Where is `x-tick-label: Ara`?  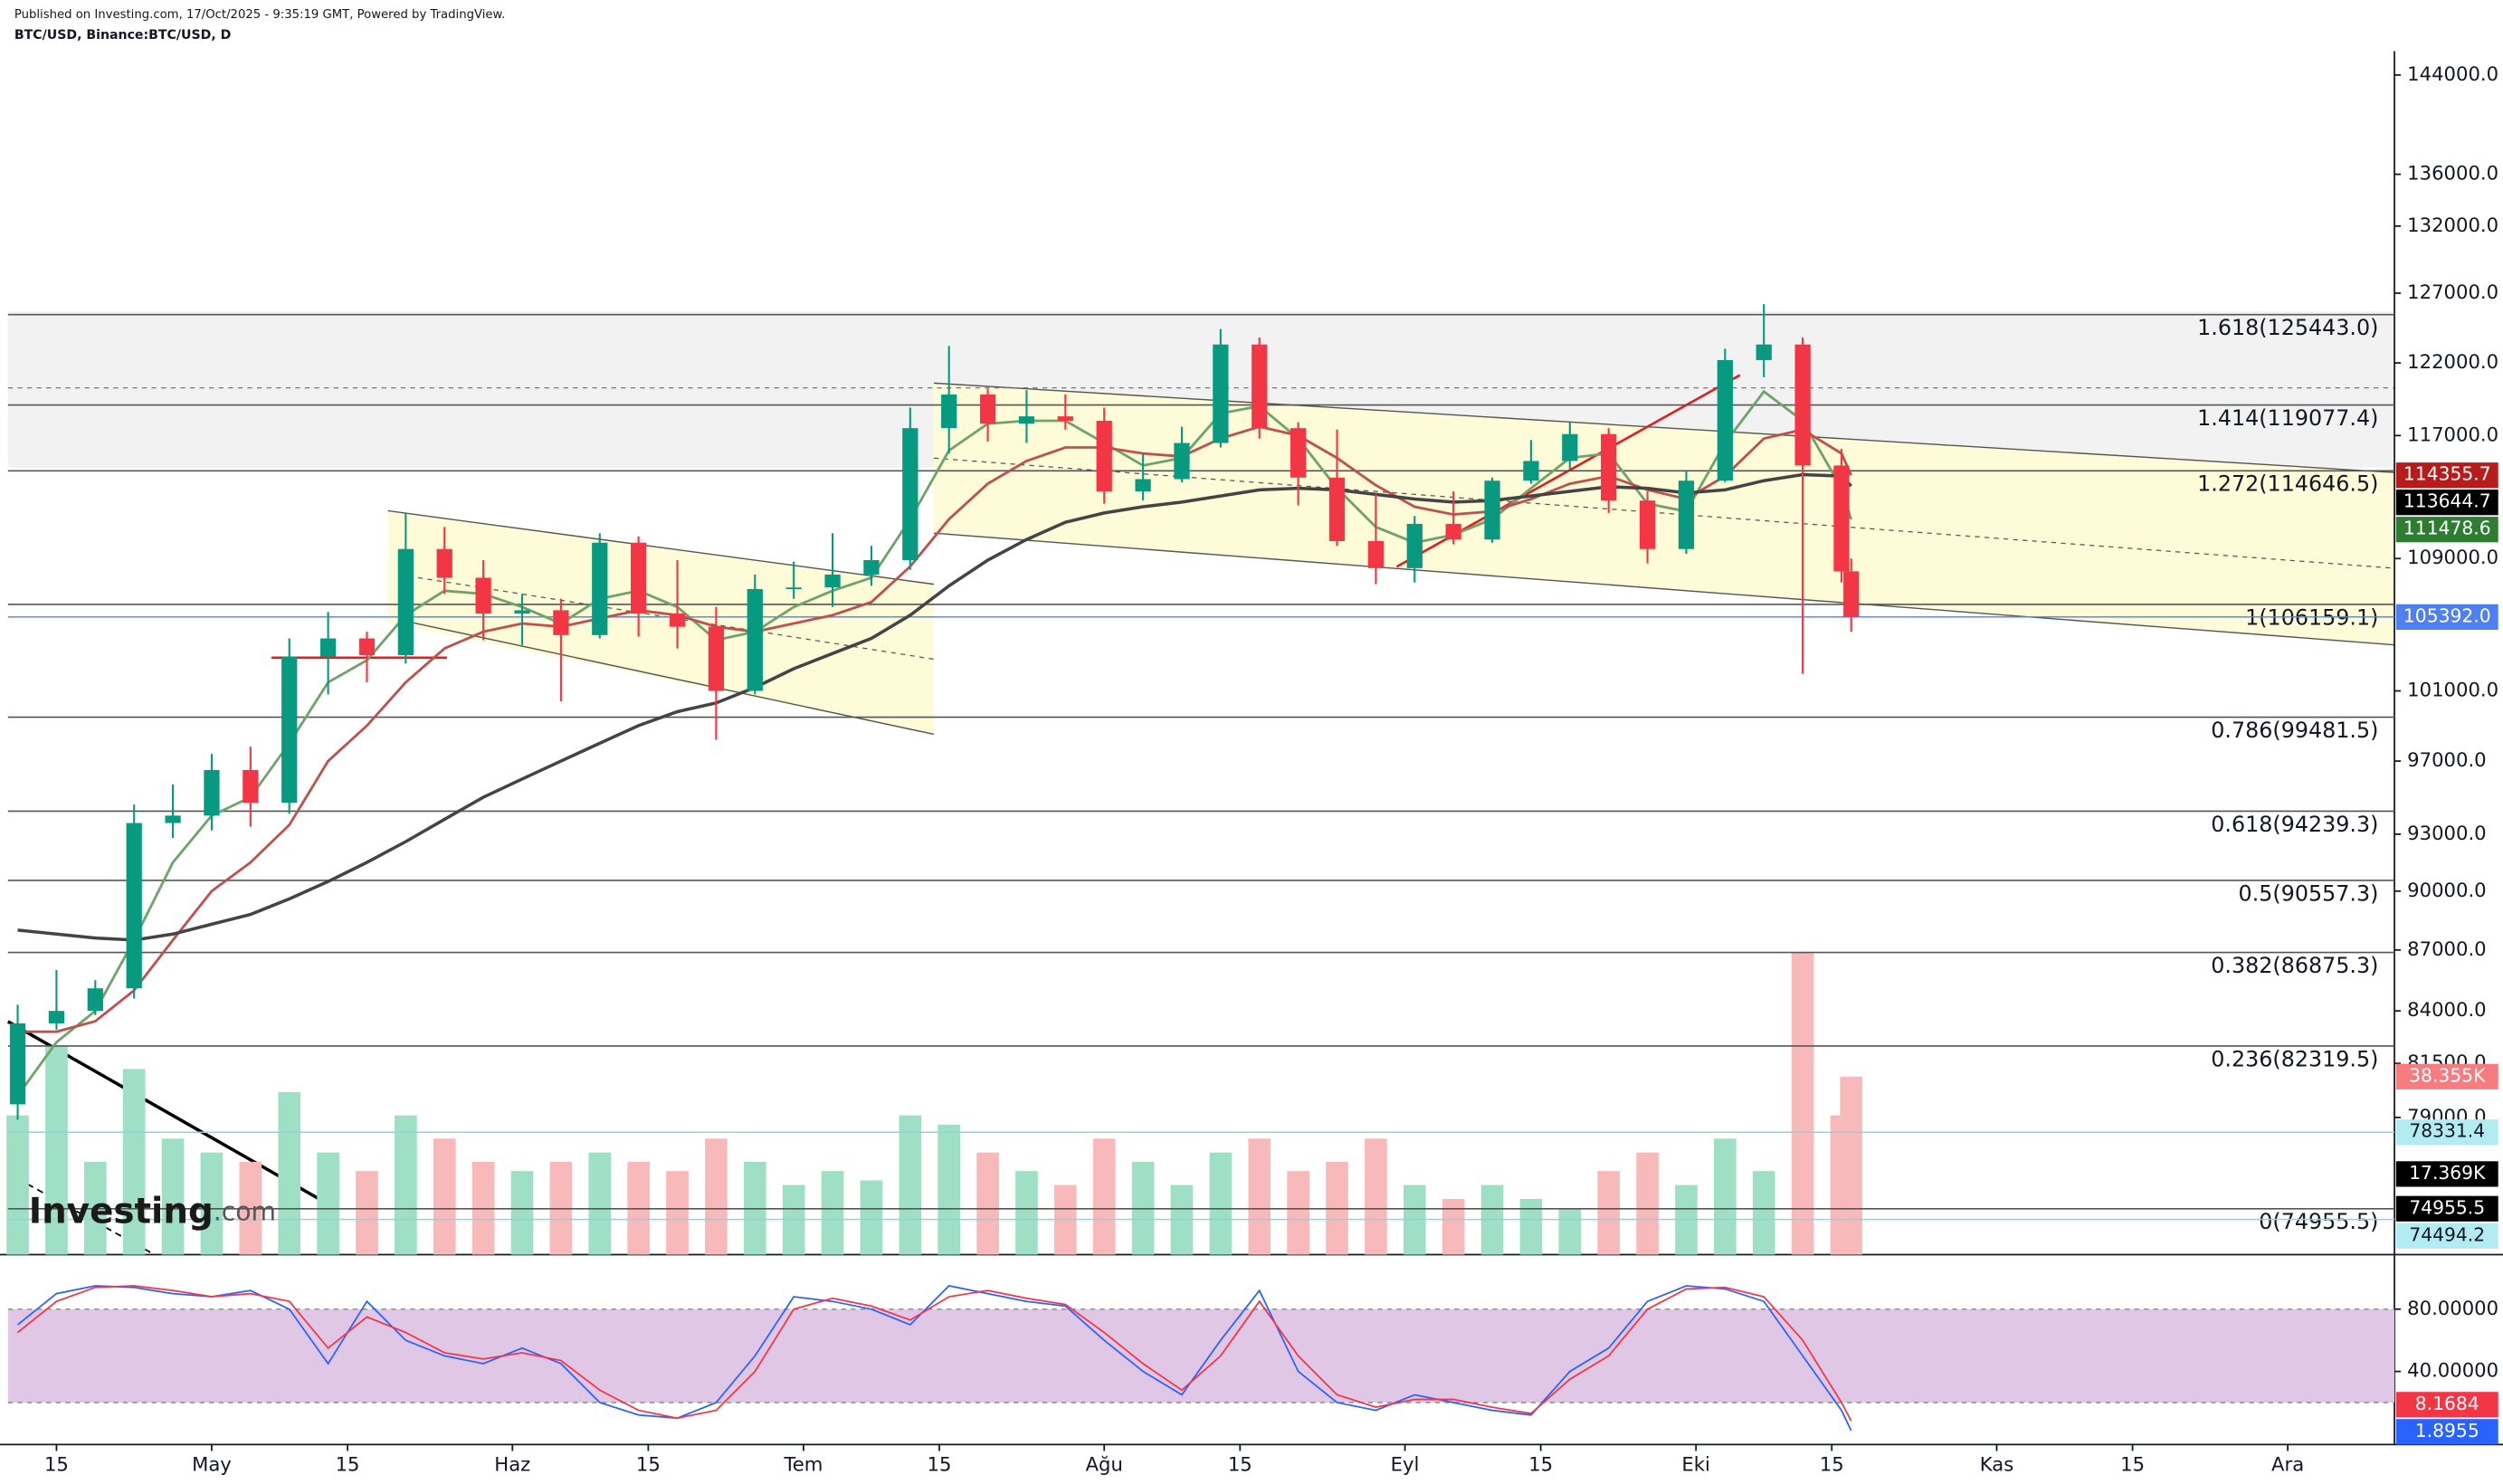
x-tick-label: Ara is located at coordinates (2287, 1463).